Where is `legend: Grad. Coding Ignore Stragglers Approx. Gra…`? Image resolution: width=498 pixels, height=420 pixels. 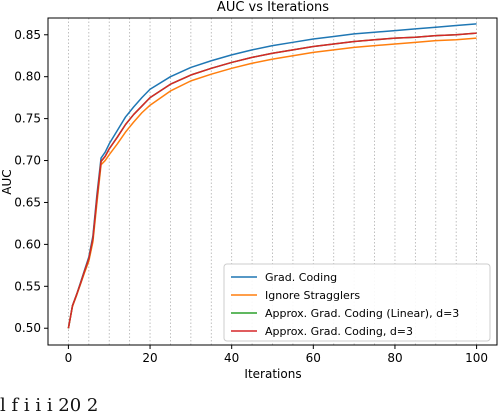
legend: Grad. Coding Ignore Stragglers Approx. Gra… is located at coordinates (357, 302).